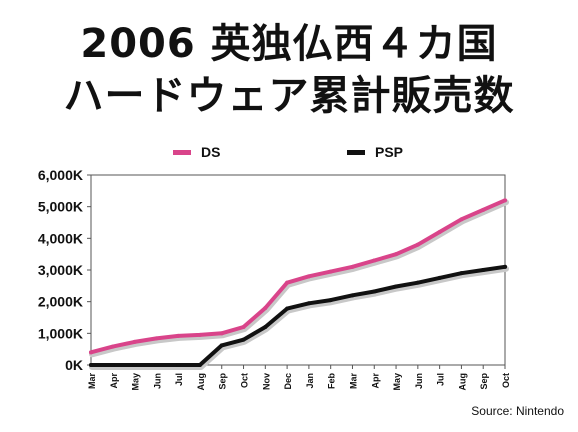 This screenshot has height=432, width=578. Describe the element at coordinates (60, 238) in the screenshot. I see `y-tick-label: 4,000K` at that location.